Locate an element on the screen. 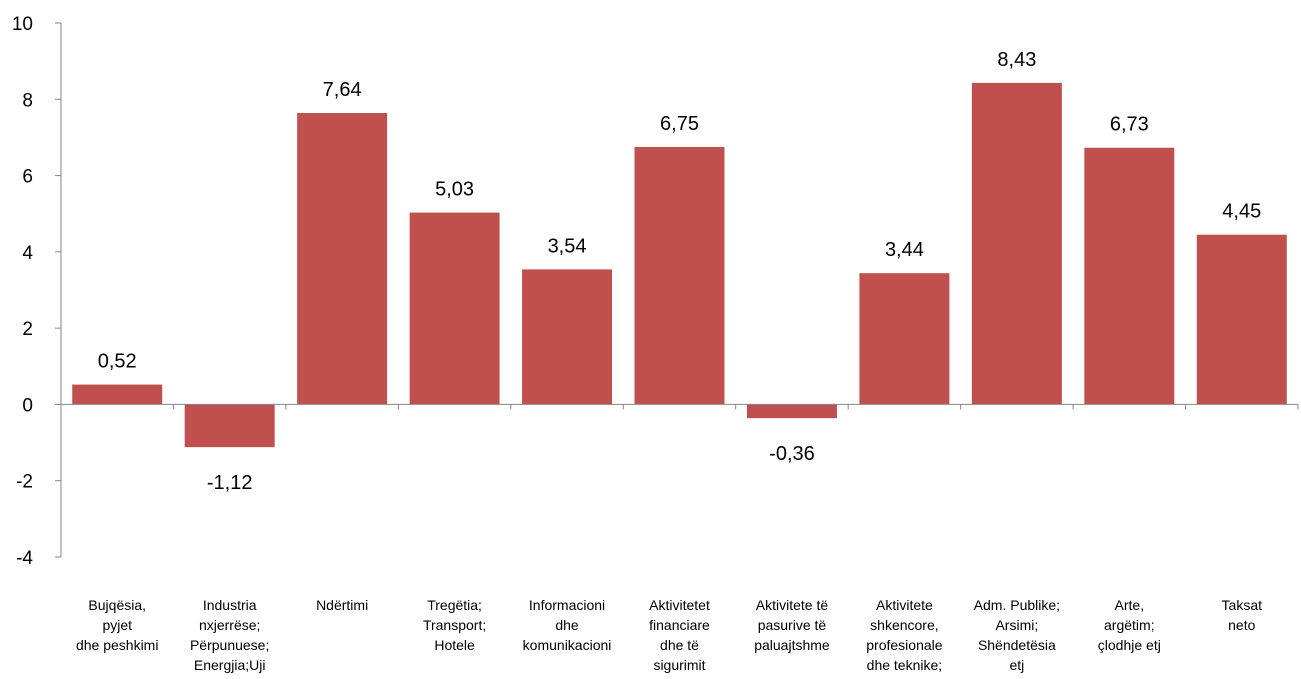  category-label: Bujqësia, is located at coordinates (117, 605).